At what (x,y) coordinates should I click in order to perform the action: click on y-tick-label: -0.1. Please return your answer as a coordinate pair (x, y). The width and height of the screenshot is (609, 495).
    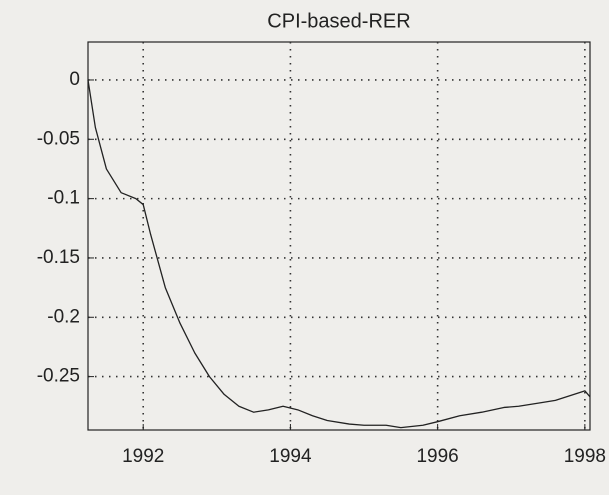
    Looking at the image, I should click on (63, 198).